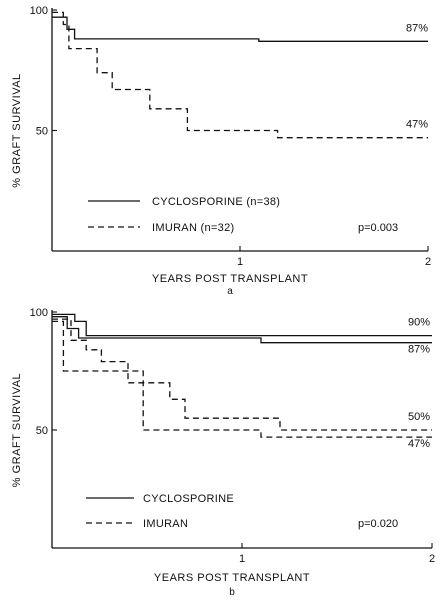 The width and height of the screenshot is (440, 601). I want to click on panel-subtitle: b, so click(232, 592).